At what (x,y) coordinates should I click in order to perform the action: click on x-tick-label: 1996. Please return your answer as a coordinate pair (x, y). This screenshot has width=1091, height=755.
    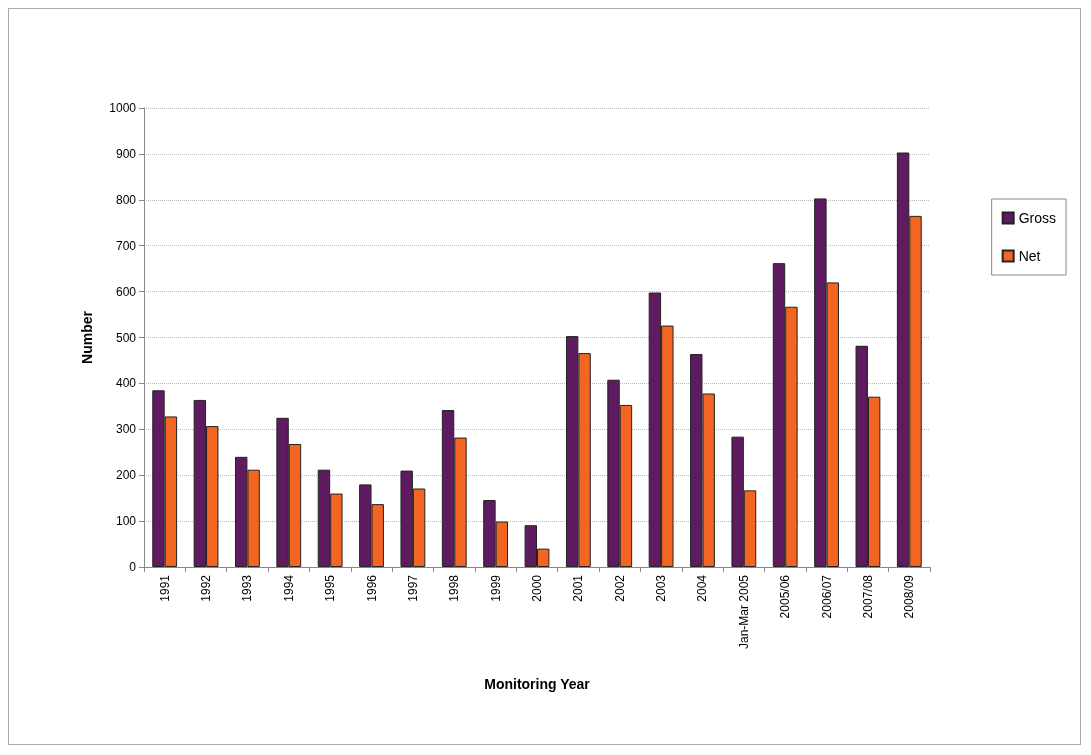
    Looking at the image, I should click on (371, 588).